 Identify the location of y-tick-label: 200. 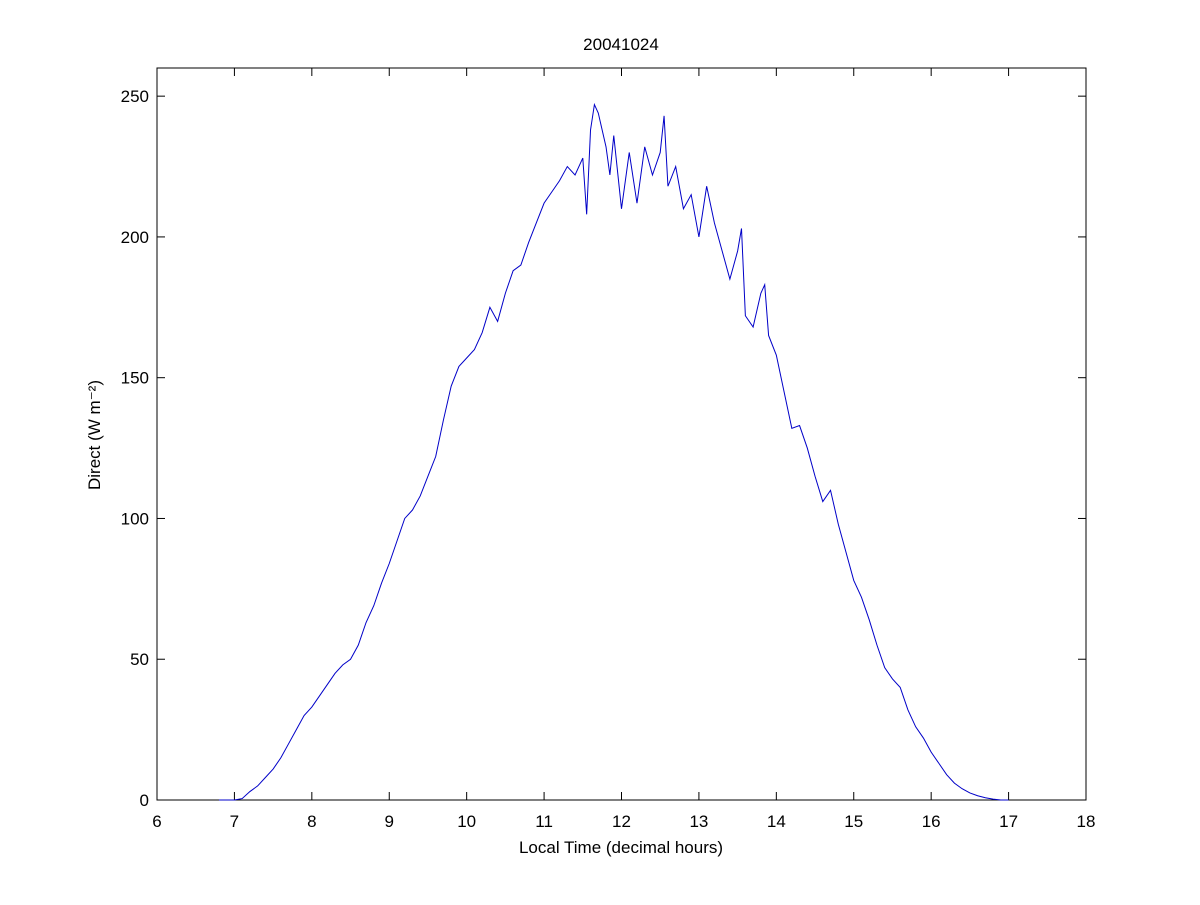
(135, 237).